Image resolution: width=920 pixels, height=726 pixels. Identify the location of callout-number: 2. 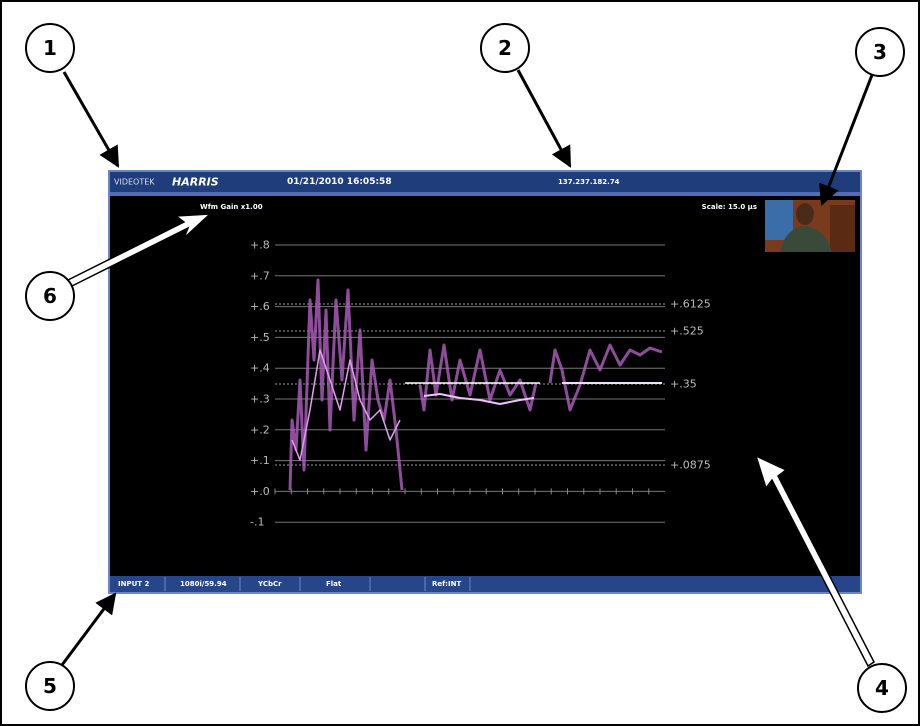
(505, 48).